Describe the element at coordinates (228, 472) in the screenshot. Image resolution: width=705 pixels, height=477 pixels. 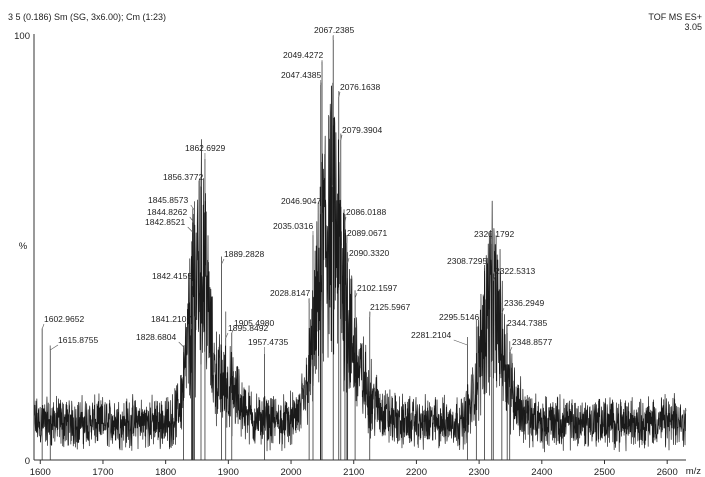
I see `x-tick-label-1900: 1900` at that location.